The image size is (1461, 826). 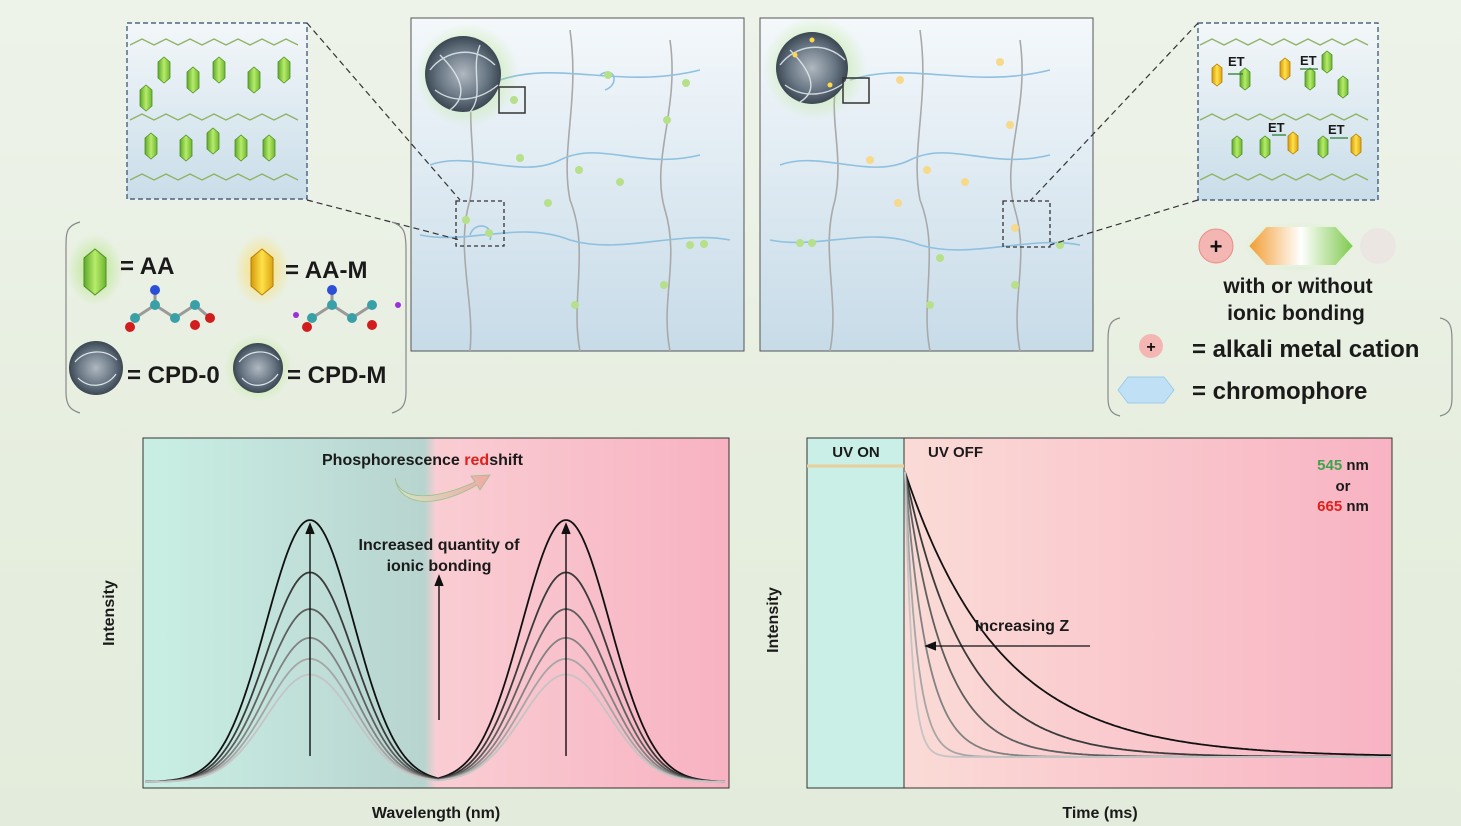 I want to click on cation-plus-icon: +, so click(x=1216, y=246).